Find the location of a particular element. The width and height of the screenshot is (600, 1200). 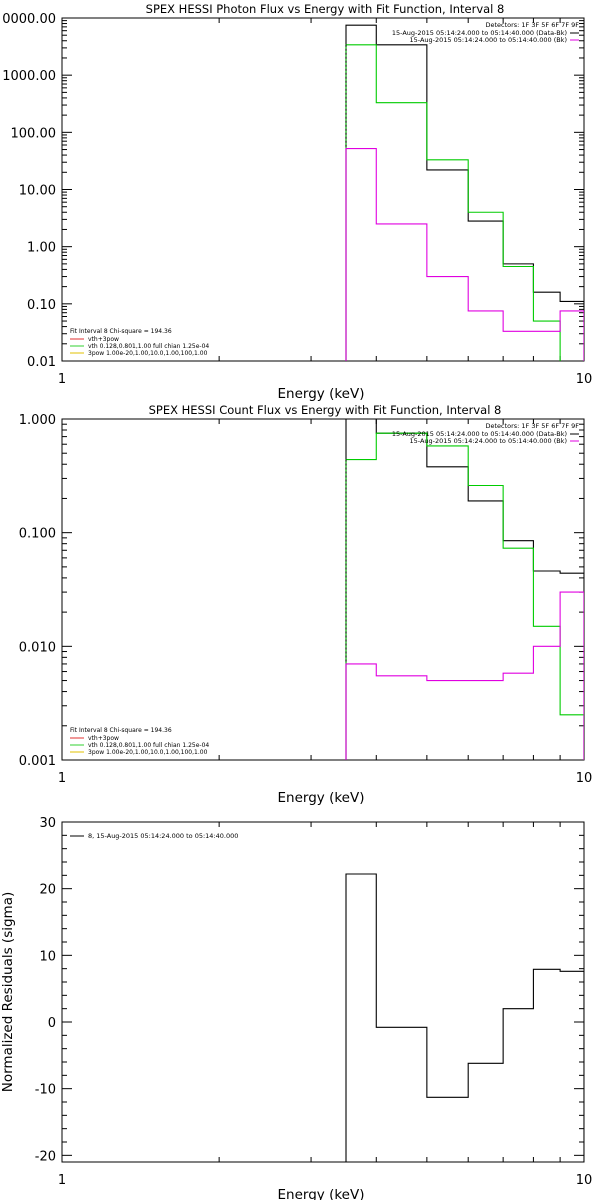

y-tick-label: 1.00 is located at coordinates (41, 248).